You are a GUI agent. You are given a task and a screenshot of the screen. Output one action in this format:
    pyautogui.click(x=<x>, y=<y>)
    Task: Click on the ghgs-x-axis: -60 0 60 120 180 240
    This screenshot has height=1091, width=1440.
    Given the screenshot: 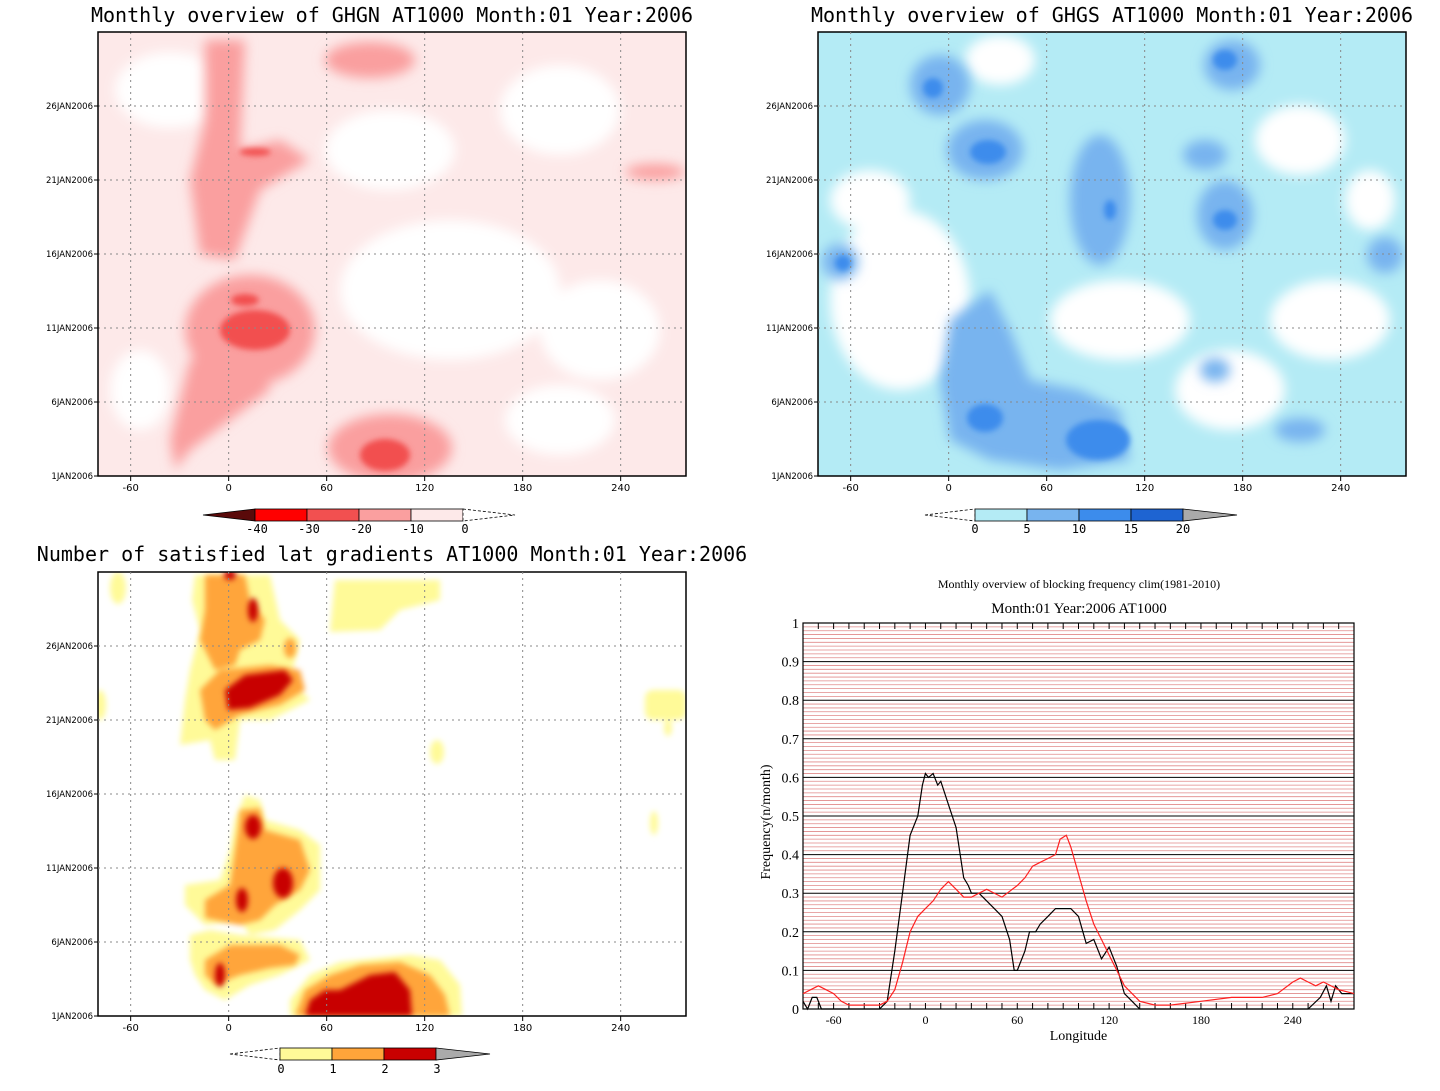 What is the action you would take?
    pyautogui.click(x=1096, y=485)
    